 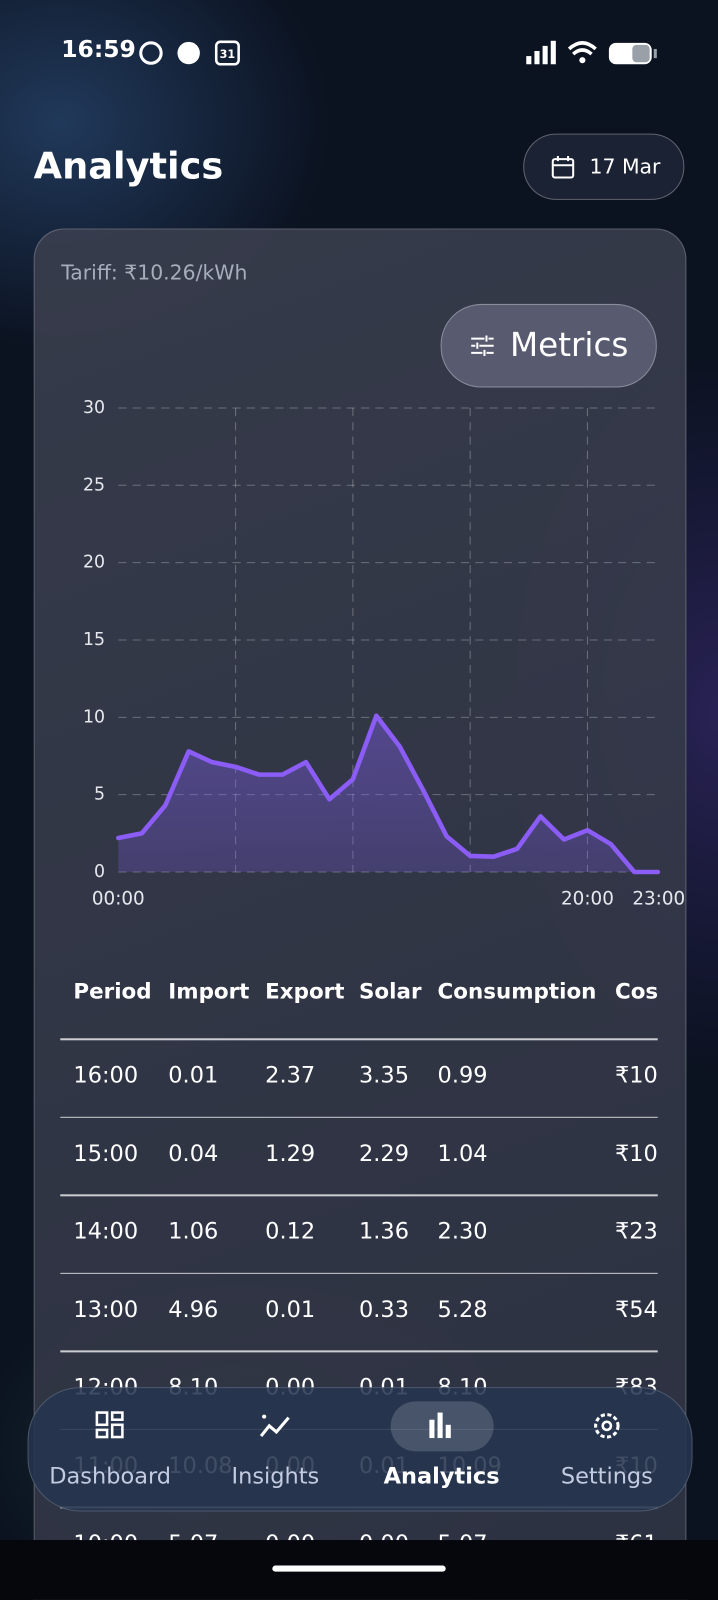 What do you see at coordinates (587, 899) in the screenshot?
I see `x-tick-label: 20:00` at bounding box center [587, 899].